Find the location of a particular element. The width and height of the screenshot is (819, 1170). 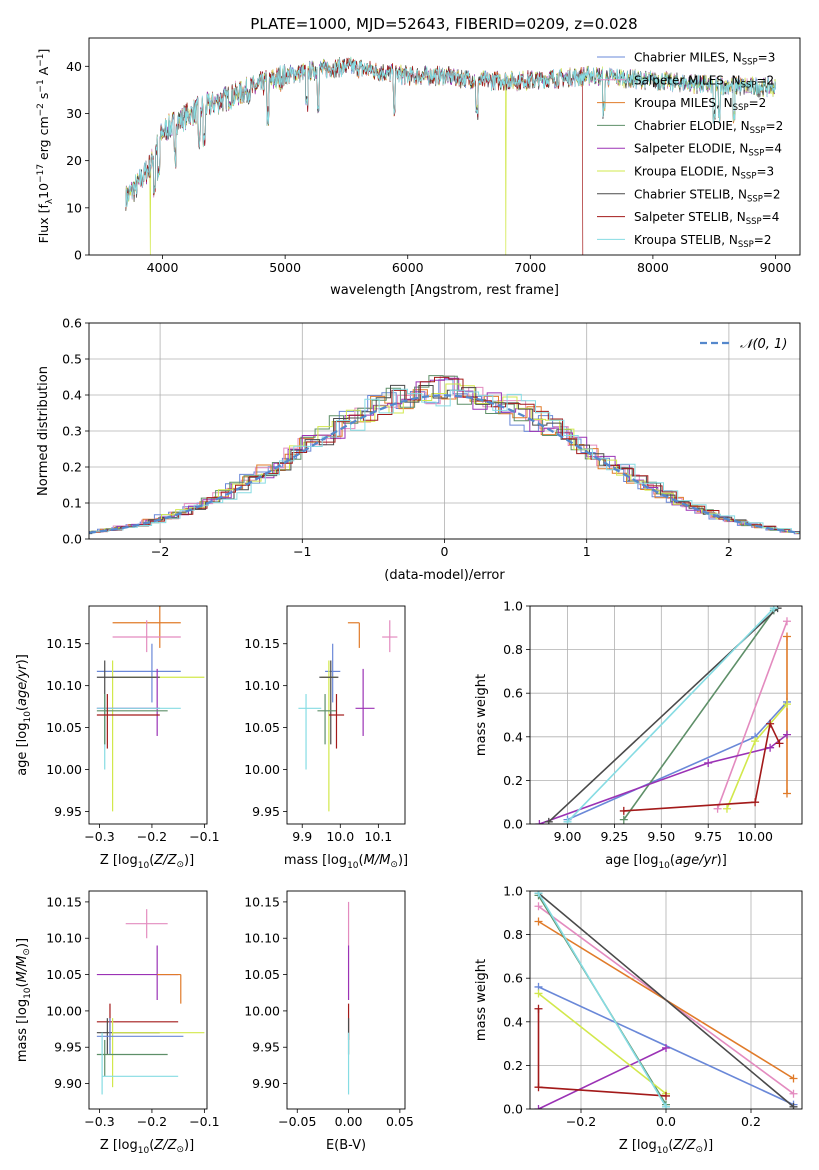

x-tick-label: 0.05 is located at coordinates (400, 1121).